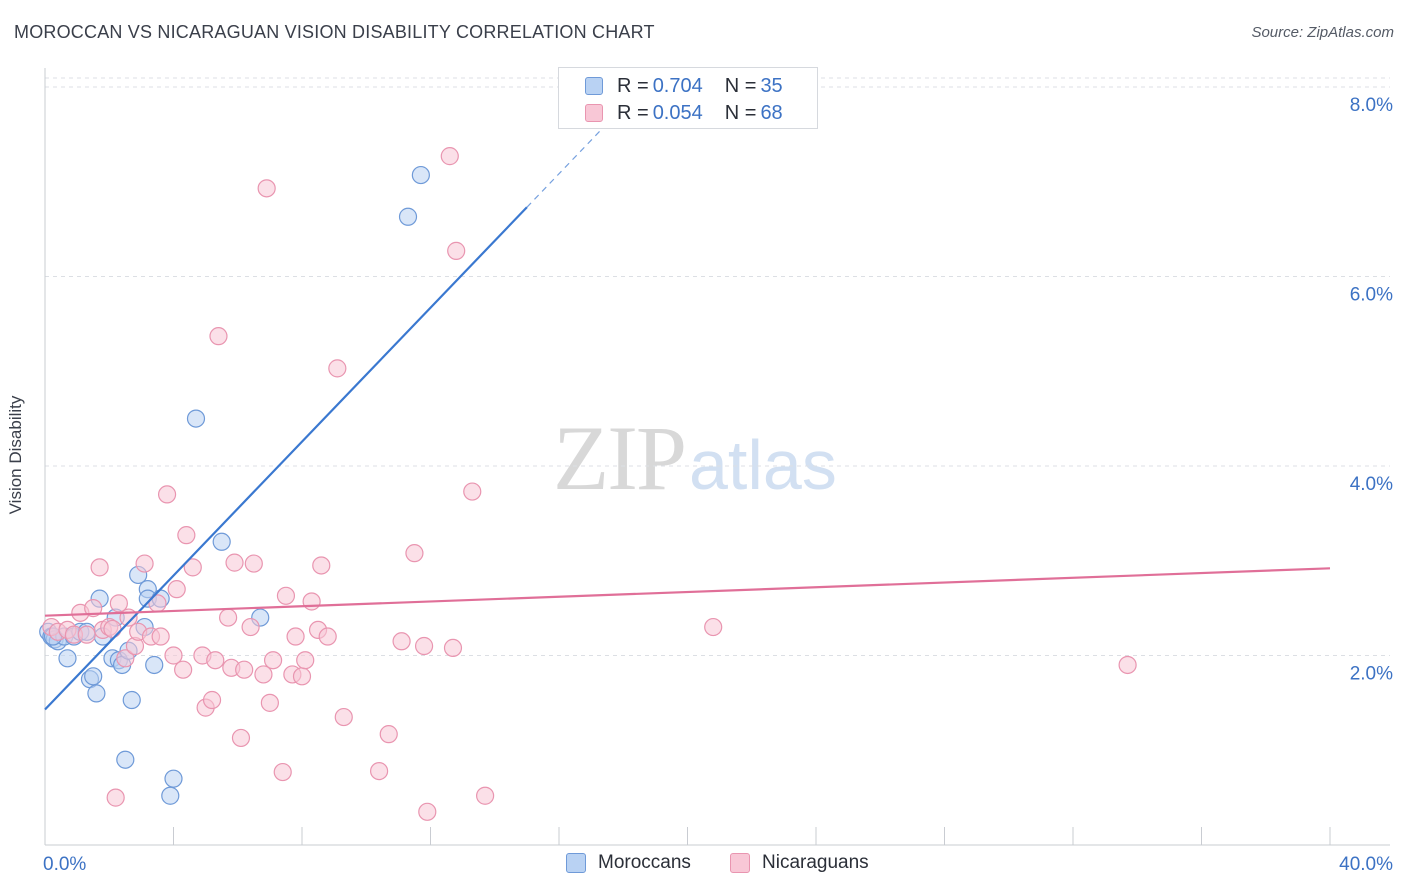 The width and height of the screenshot is (1406, 892). What do you see at coordinates (568, 163) in the screenshot?
I see `moroccan-trend-extension` at bounding box center [568, 163].